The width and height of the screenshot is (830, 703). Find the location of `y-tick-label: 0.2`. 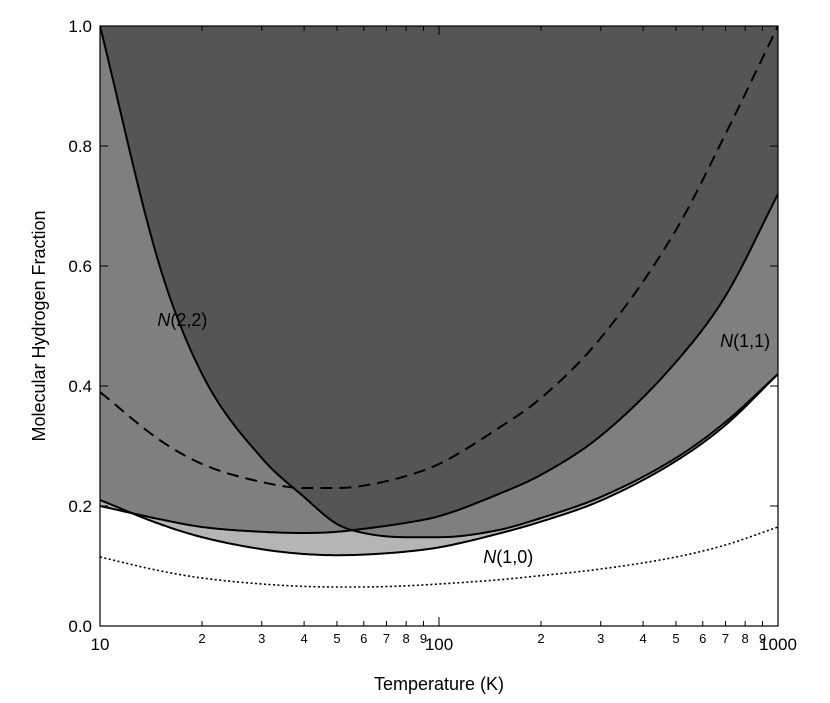

y-tick-label: 0.2 is located at coordinates (80, 506).